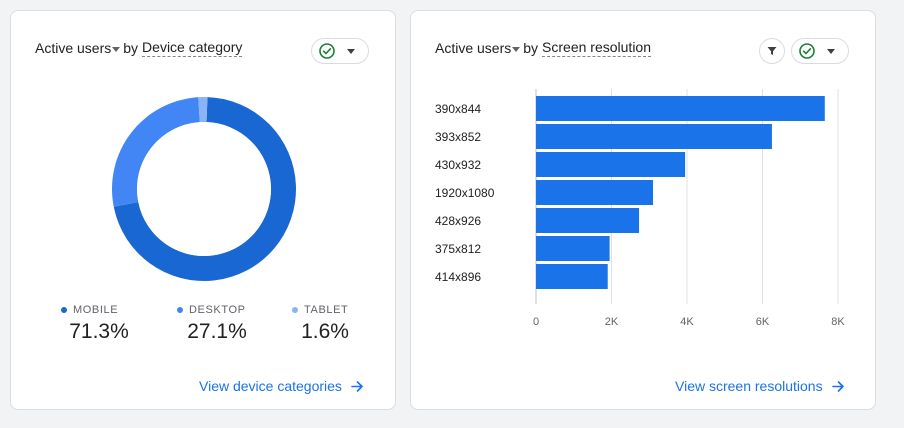  I want to click on bar-1920x1080, so click(595, 192).